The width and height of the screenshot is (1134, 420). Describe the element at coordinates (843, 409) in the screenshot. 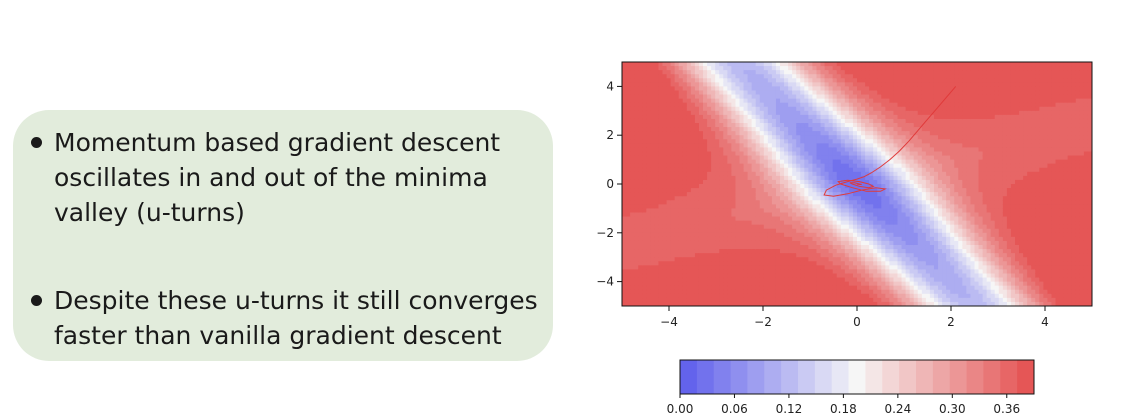

I see `colorbar-tick-label: 0.18` at that location.